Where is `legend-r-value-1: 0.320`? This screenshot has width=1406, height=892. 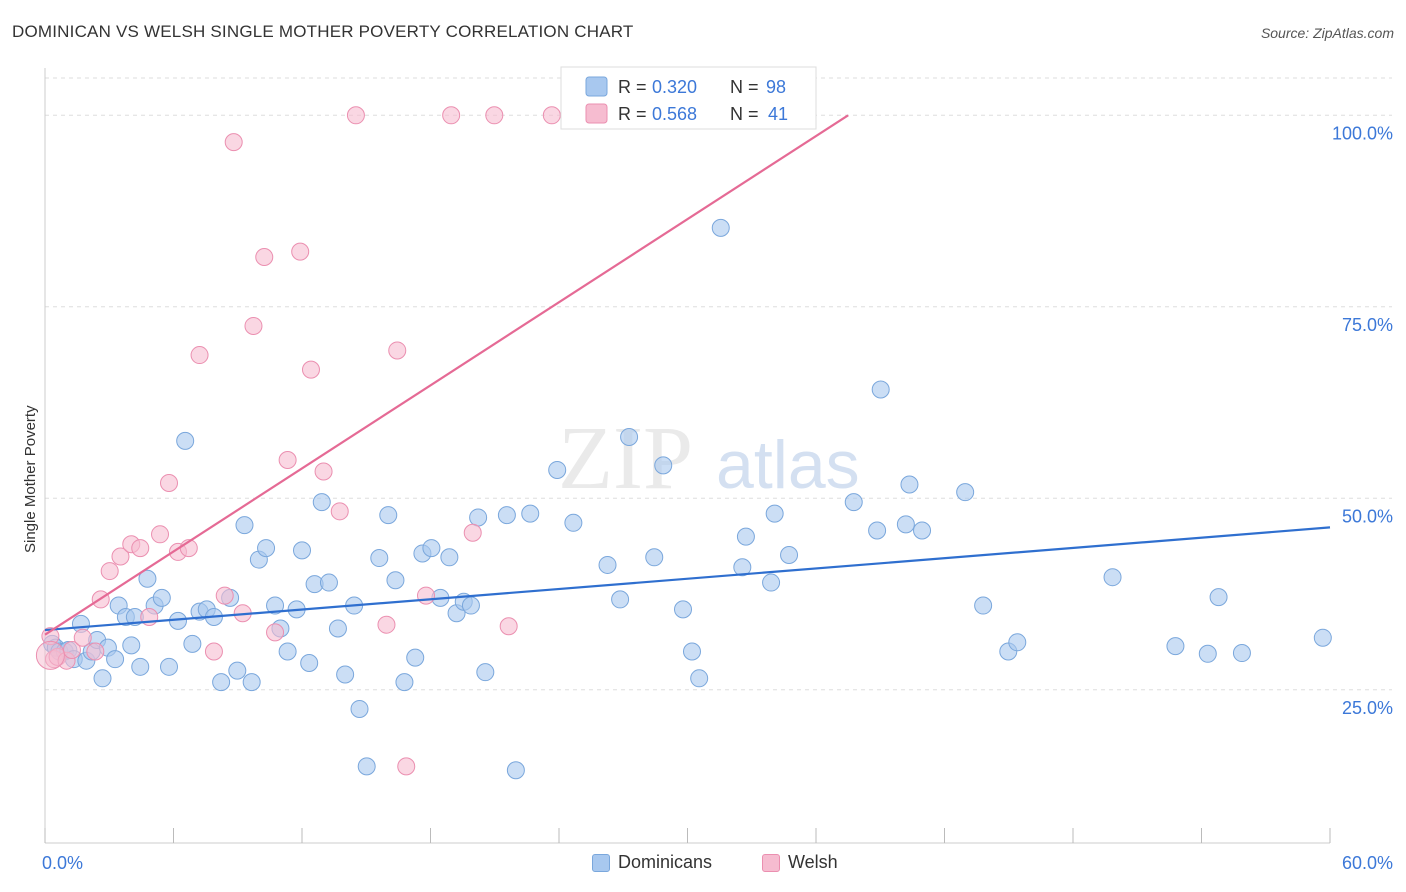 legend-r-value-1: 0.320 is located at coordinates (674, 87).